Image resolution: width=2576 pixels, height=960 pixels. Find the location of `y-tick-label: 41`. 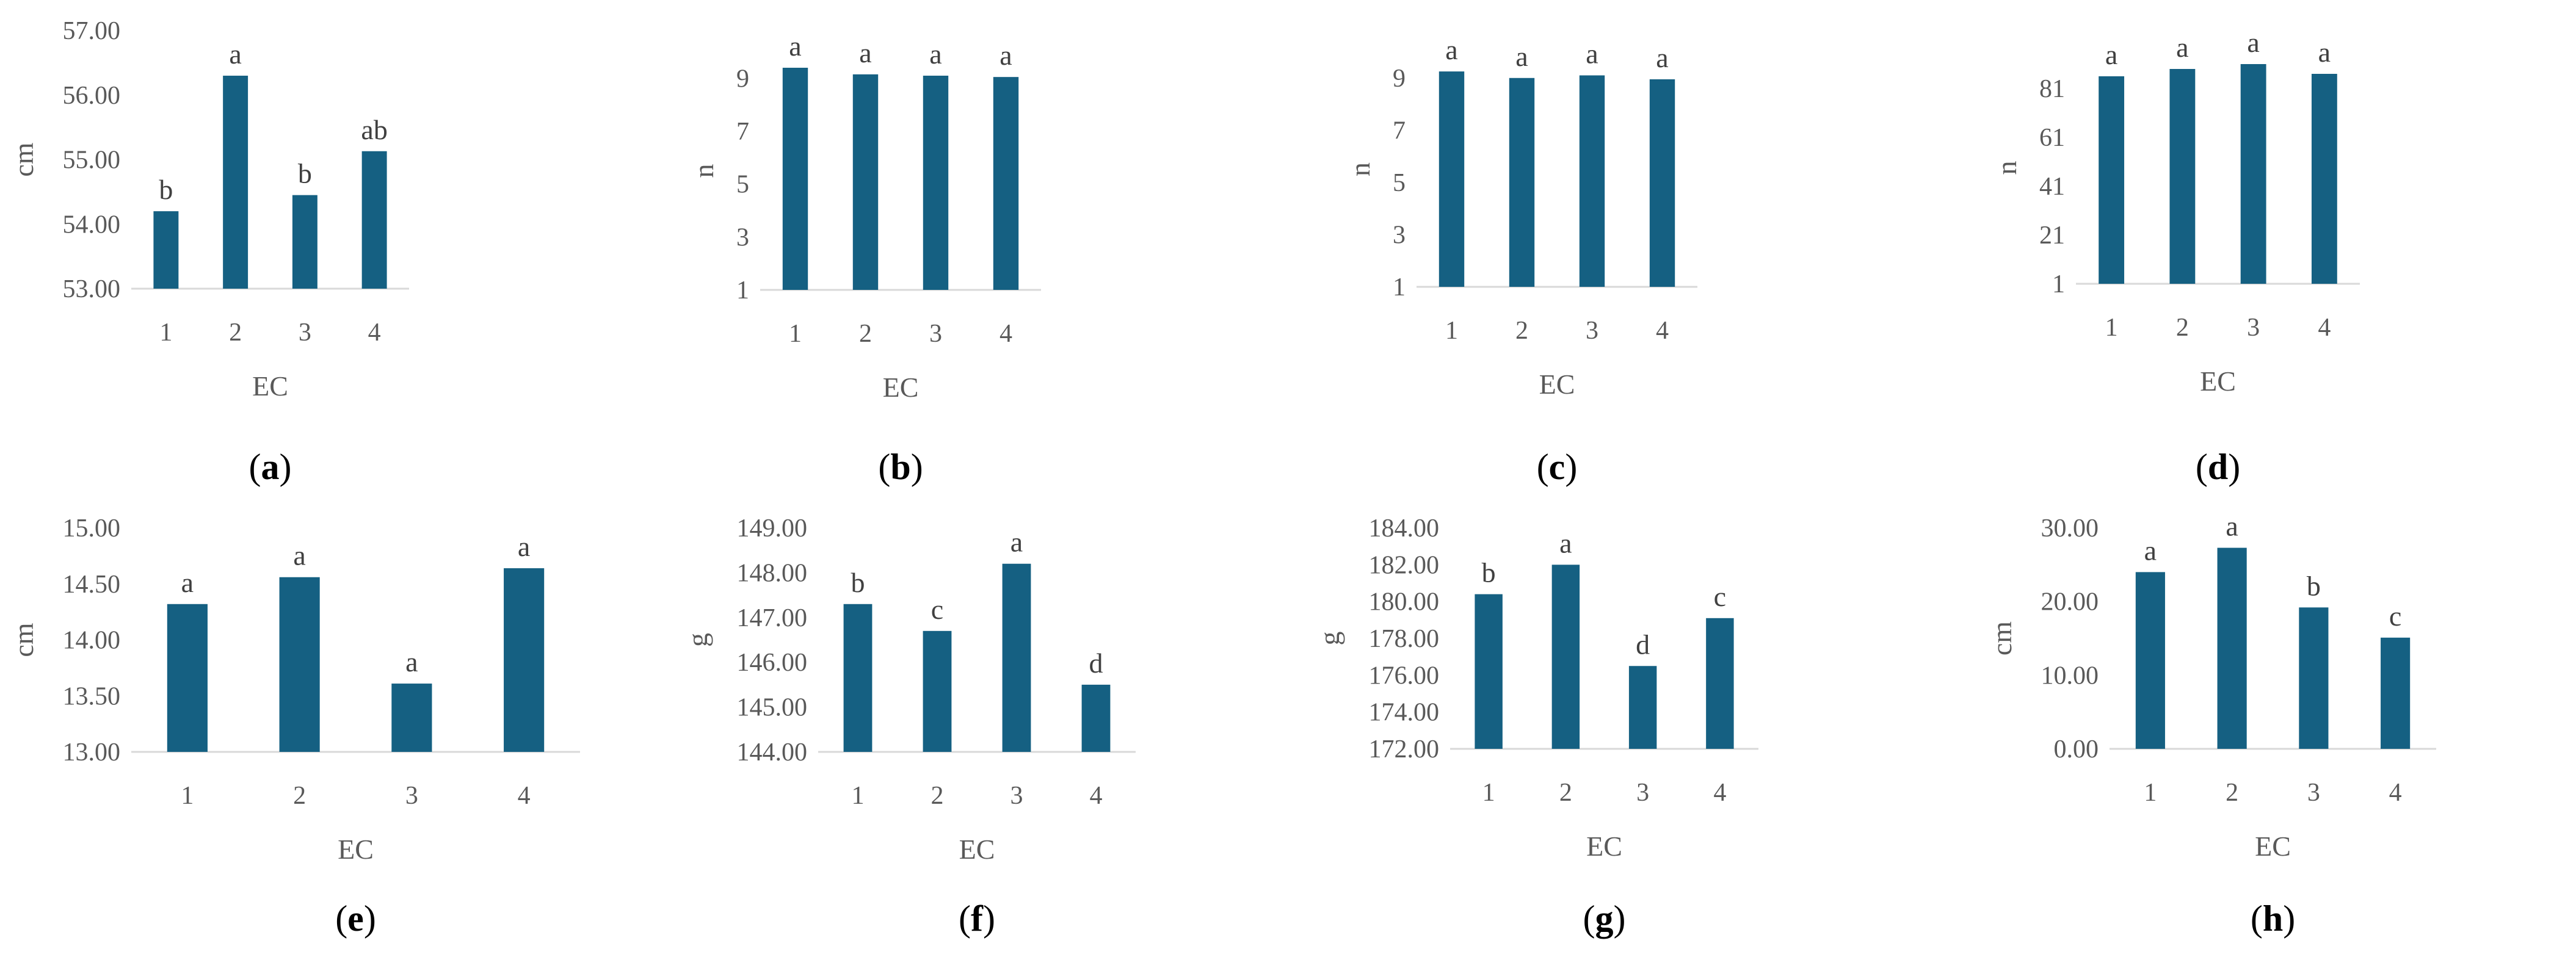

y-tick-label: 41 is located at coordinates (2052, 187).